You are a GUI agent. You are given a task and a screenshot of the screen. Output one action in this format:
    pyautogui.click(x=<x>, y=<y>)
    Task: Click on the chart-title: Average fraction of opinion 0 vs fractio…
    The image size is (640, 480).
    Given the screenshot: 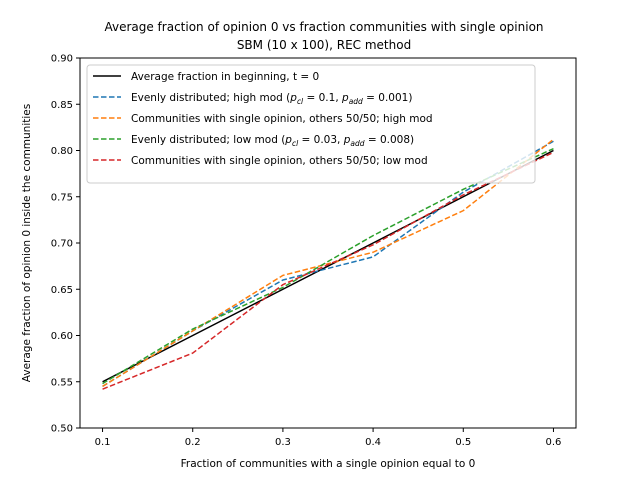 What is the action you would take?
    pyautogui.click(x=323, y=27)
    